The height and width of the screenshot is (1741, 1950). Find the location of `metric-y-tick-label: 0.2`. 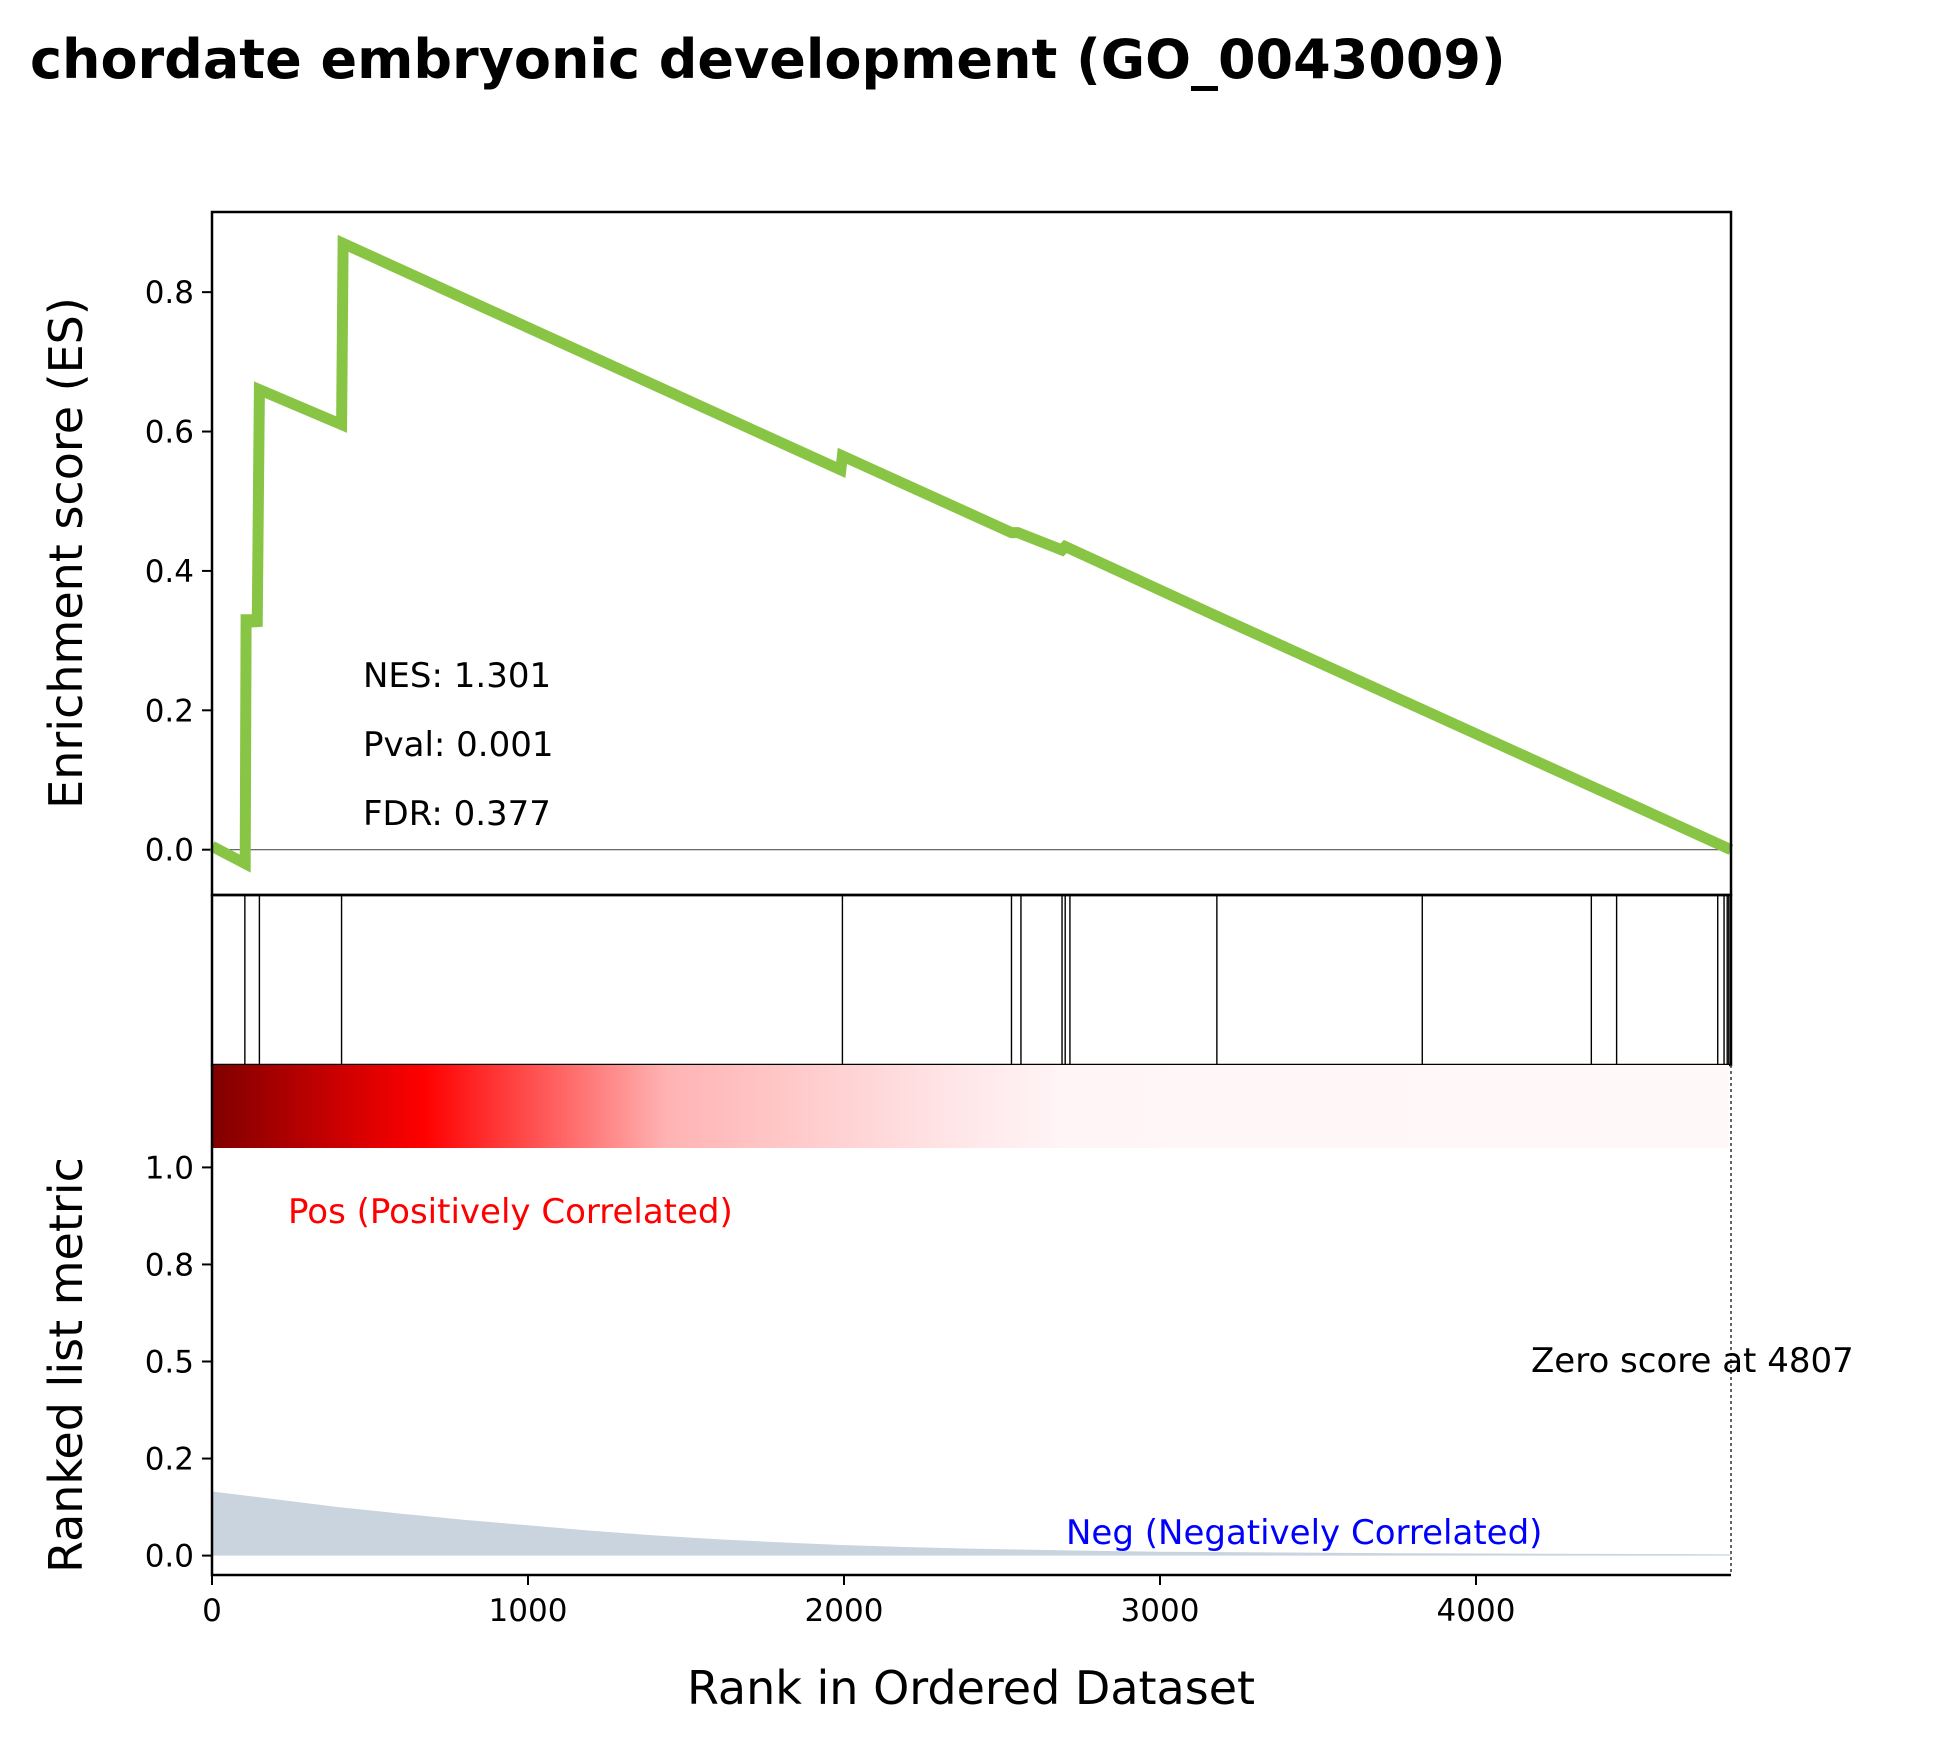

metric-y-tick-label: 0.2 is located at coordinates (169, 1460).